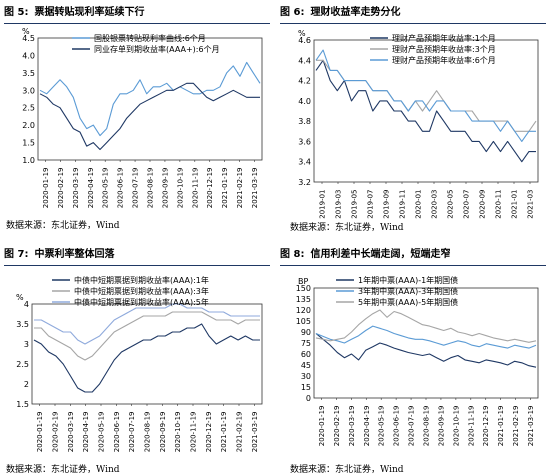 This screenshot has width=550, height=476. I want to click on y-tick-label: 120, so click(303, 310).